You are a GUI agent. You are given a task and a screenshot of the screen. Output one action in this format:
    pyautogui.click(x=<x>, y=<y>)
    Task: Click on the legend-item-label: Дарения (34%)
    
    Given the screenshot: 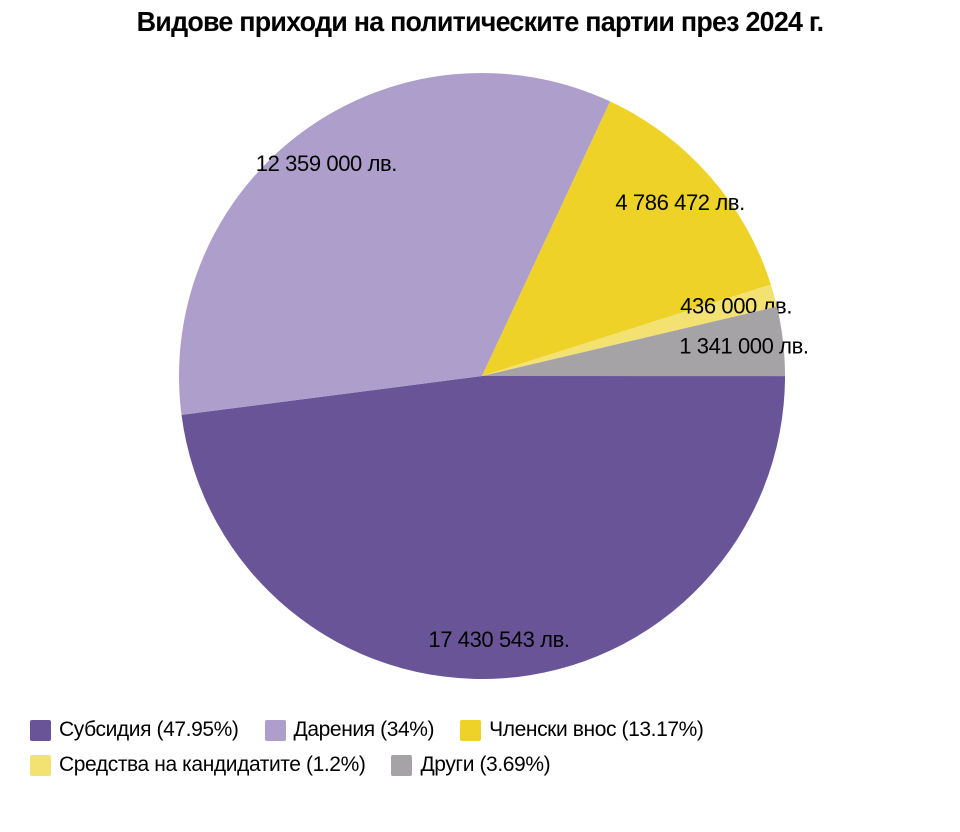 What is the action you would take?
    pyautogui.click(x=364, y=729)
    